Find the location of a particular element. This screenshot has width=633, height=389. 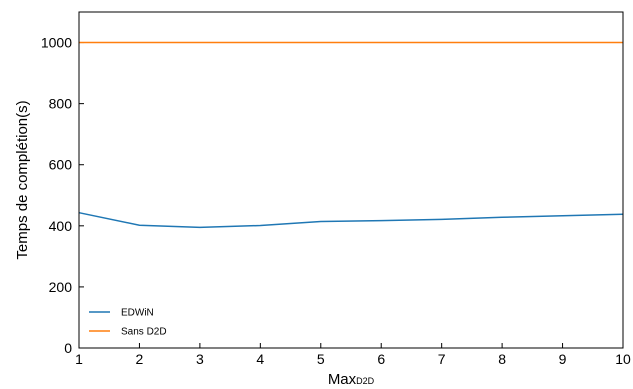

x-tick-label: 1 is located at coordinates (79, 359).